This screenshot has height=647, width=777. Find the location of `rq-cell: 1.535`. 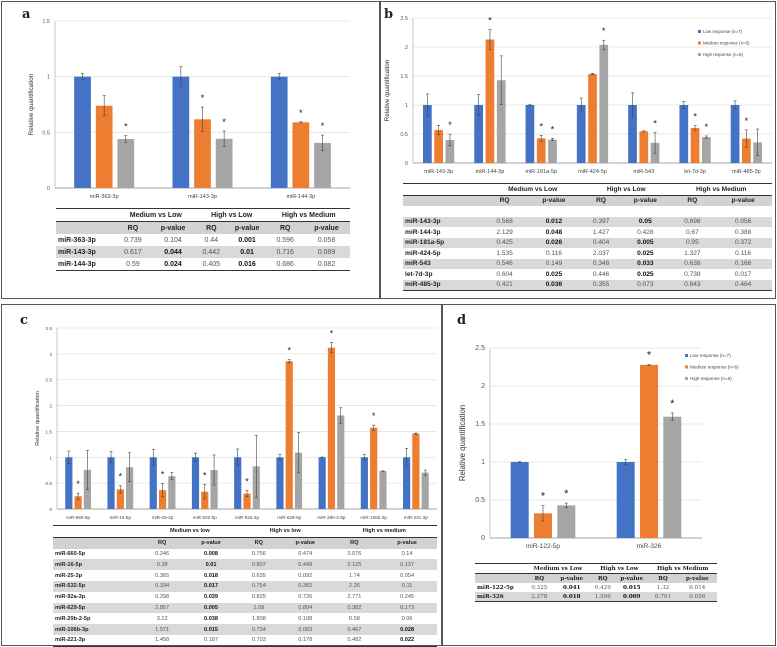

rq-cell: 1.535 is located at coordinates (504, 253).